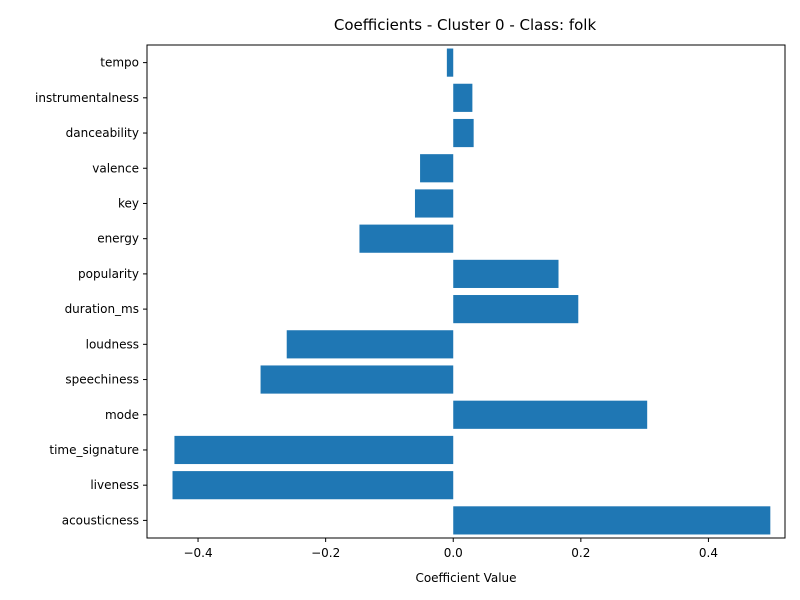 This screenshot has width=800, height=600. Describe the element at coordinates (463, 97) in the screenshot. I see `bar-instrumentalness` at that location.